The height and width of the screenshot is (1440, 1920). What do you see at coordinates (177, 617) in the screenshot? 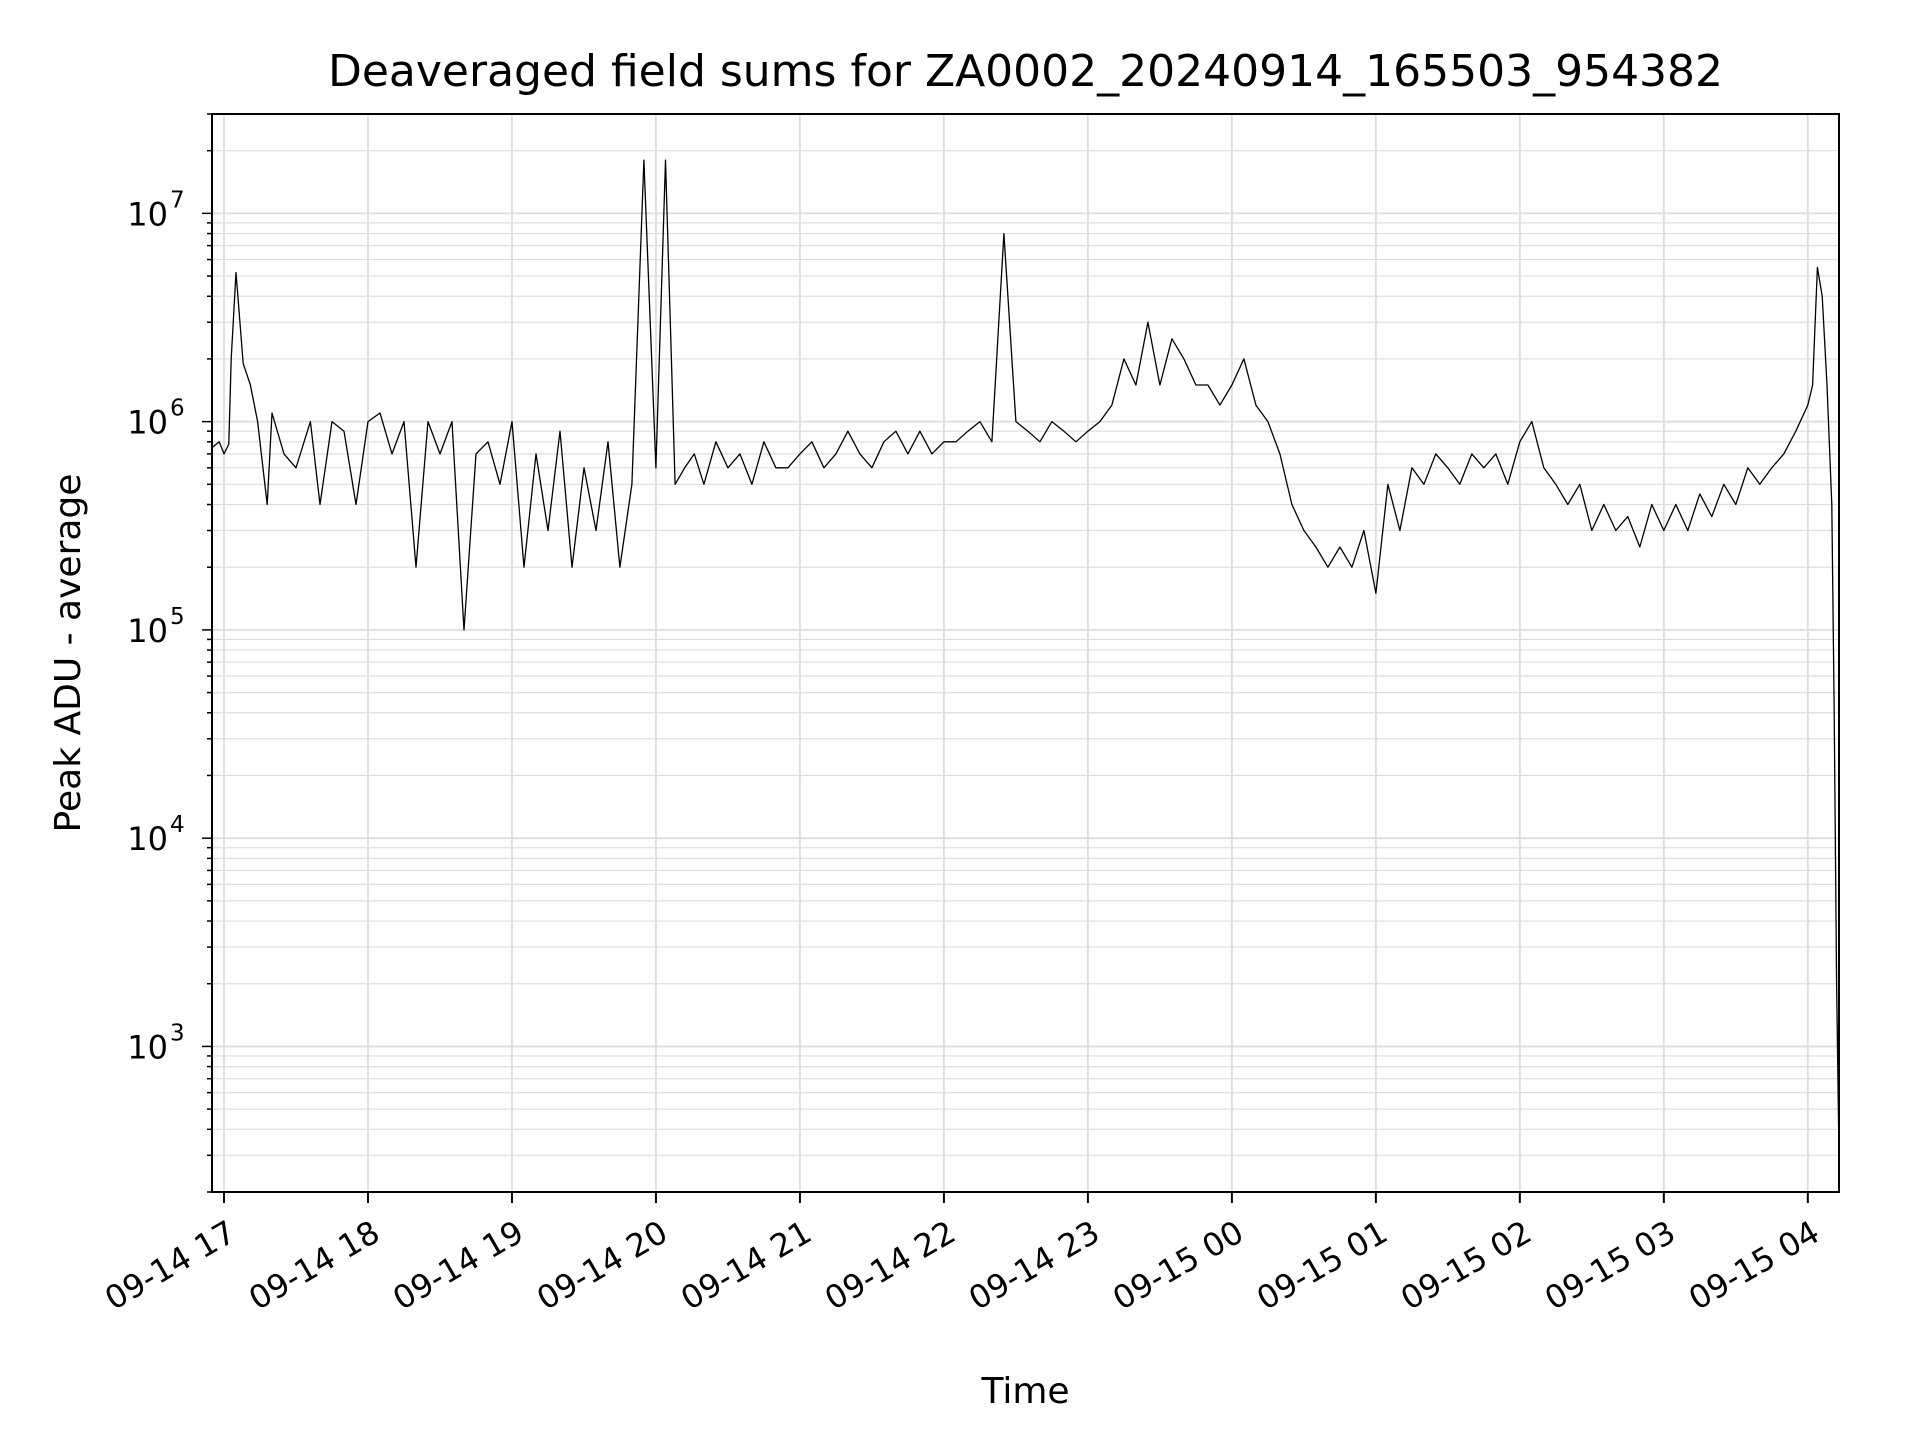
I see `y-tick-exponent: 5` at bounding box center [177, 617].